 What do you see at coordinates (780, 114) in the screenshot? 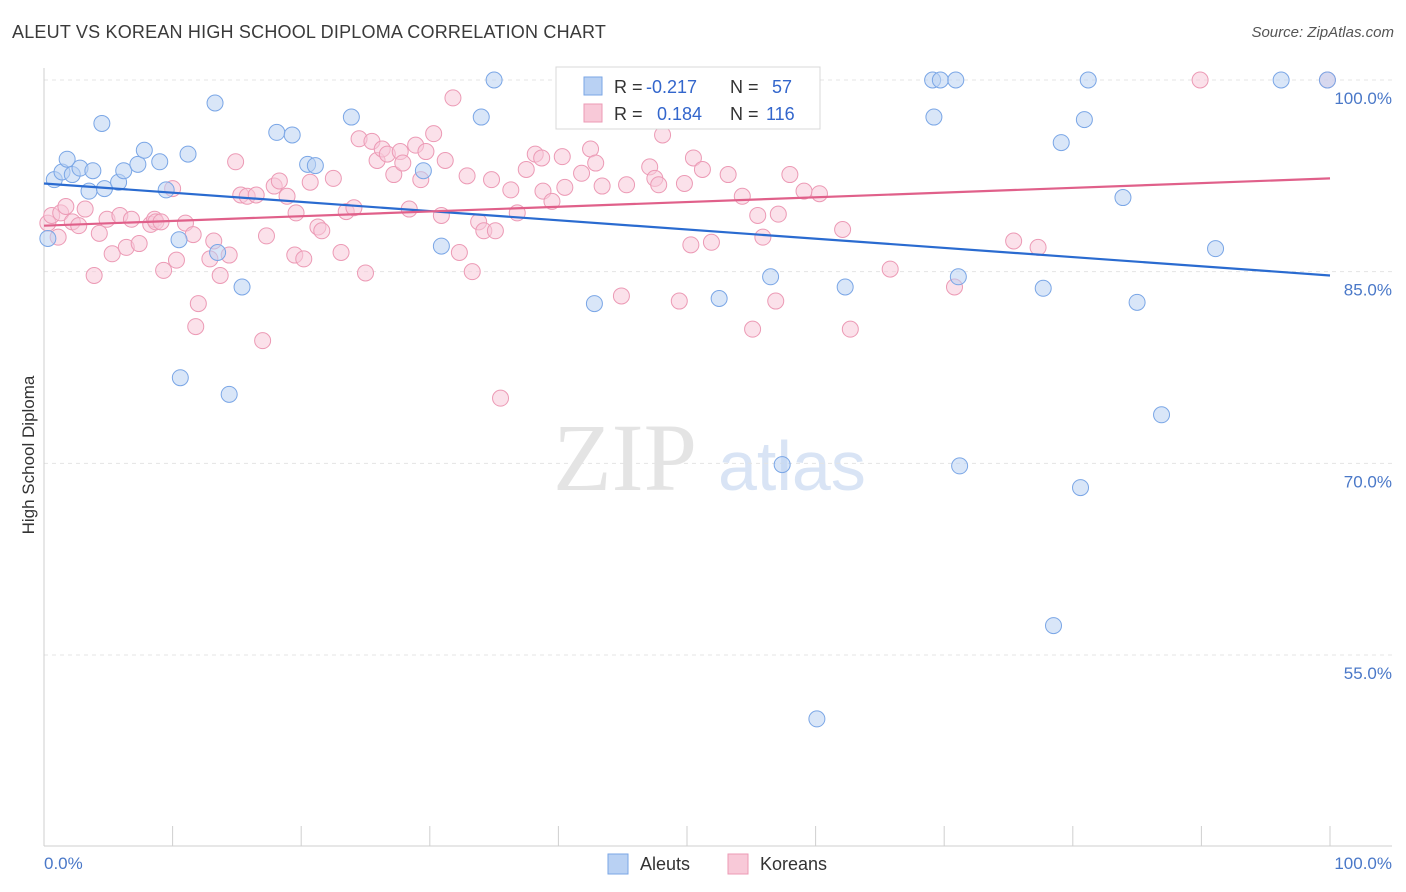
I see `legend-n-value-koreans: 116` at bounding box center [780, 114].